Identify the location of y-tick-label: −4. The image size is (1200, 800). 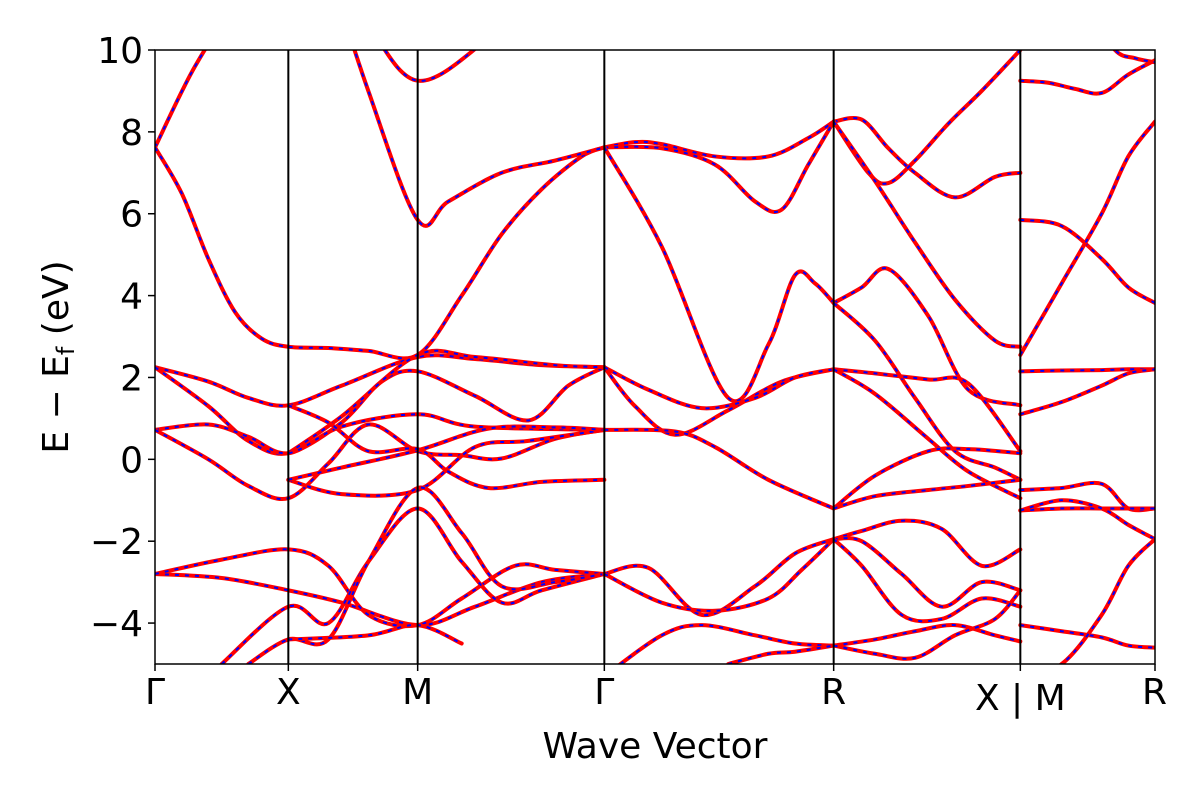
(116, 624).